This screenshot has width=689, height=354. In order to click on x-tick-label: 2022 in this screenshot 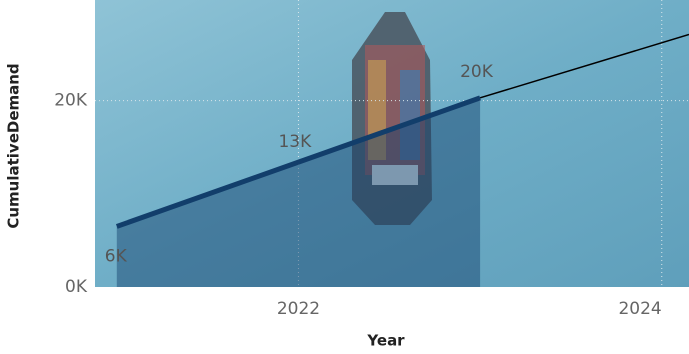, I will do `click(298, 309)`.